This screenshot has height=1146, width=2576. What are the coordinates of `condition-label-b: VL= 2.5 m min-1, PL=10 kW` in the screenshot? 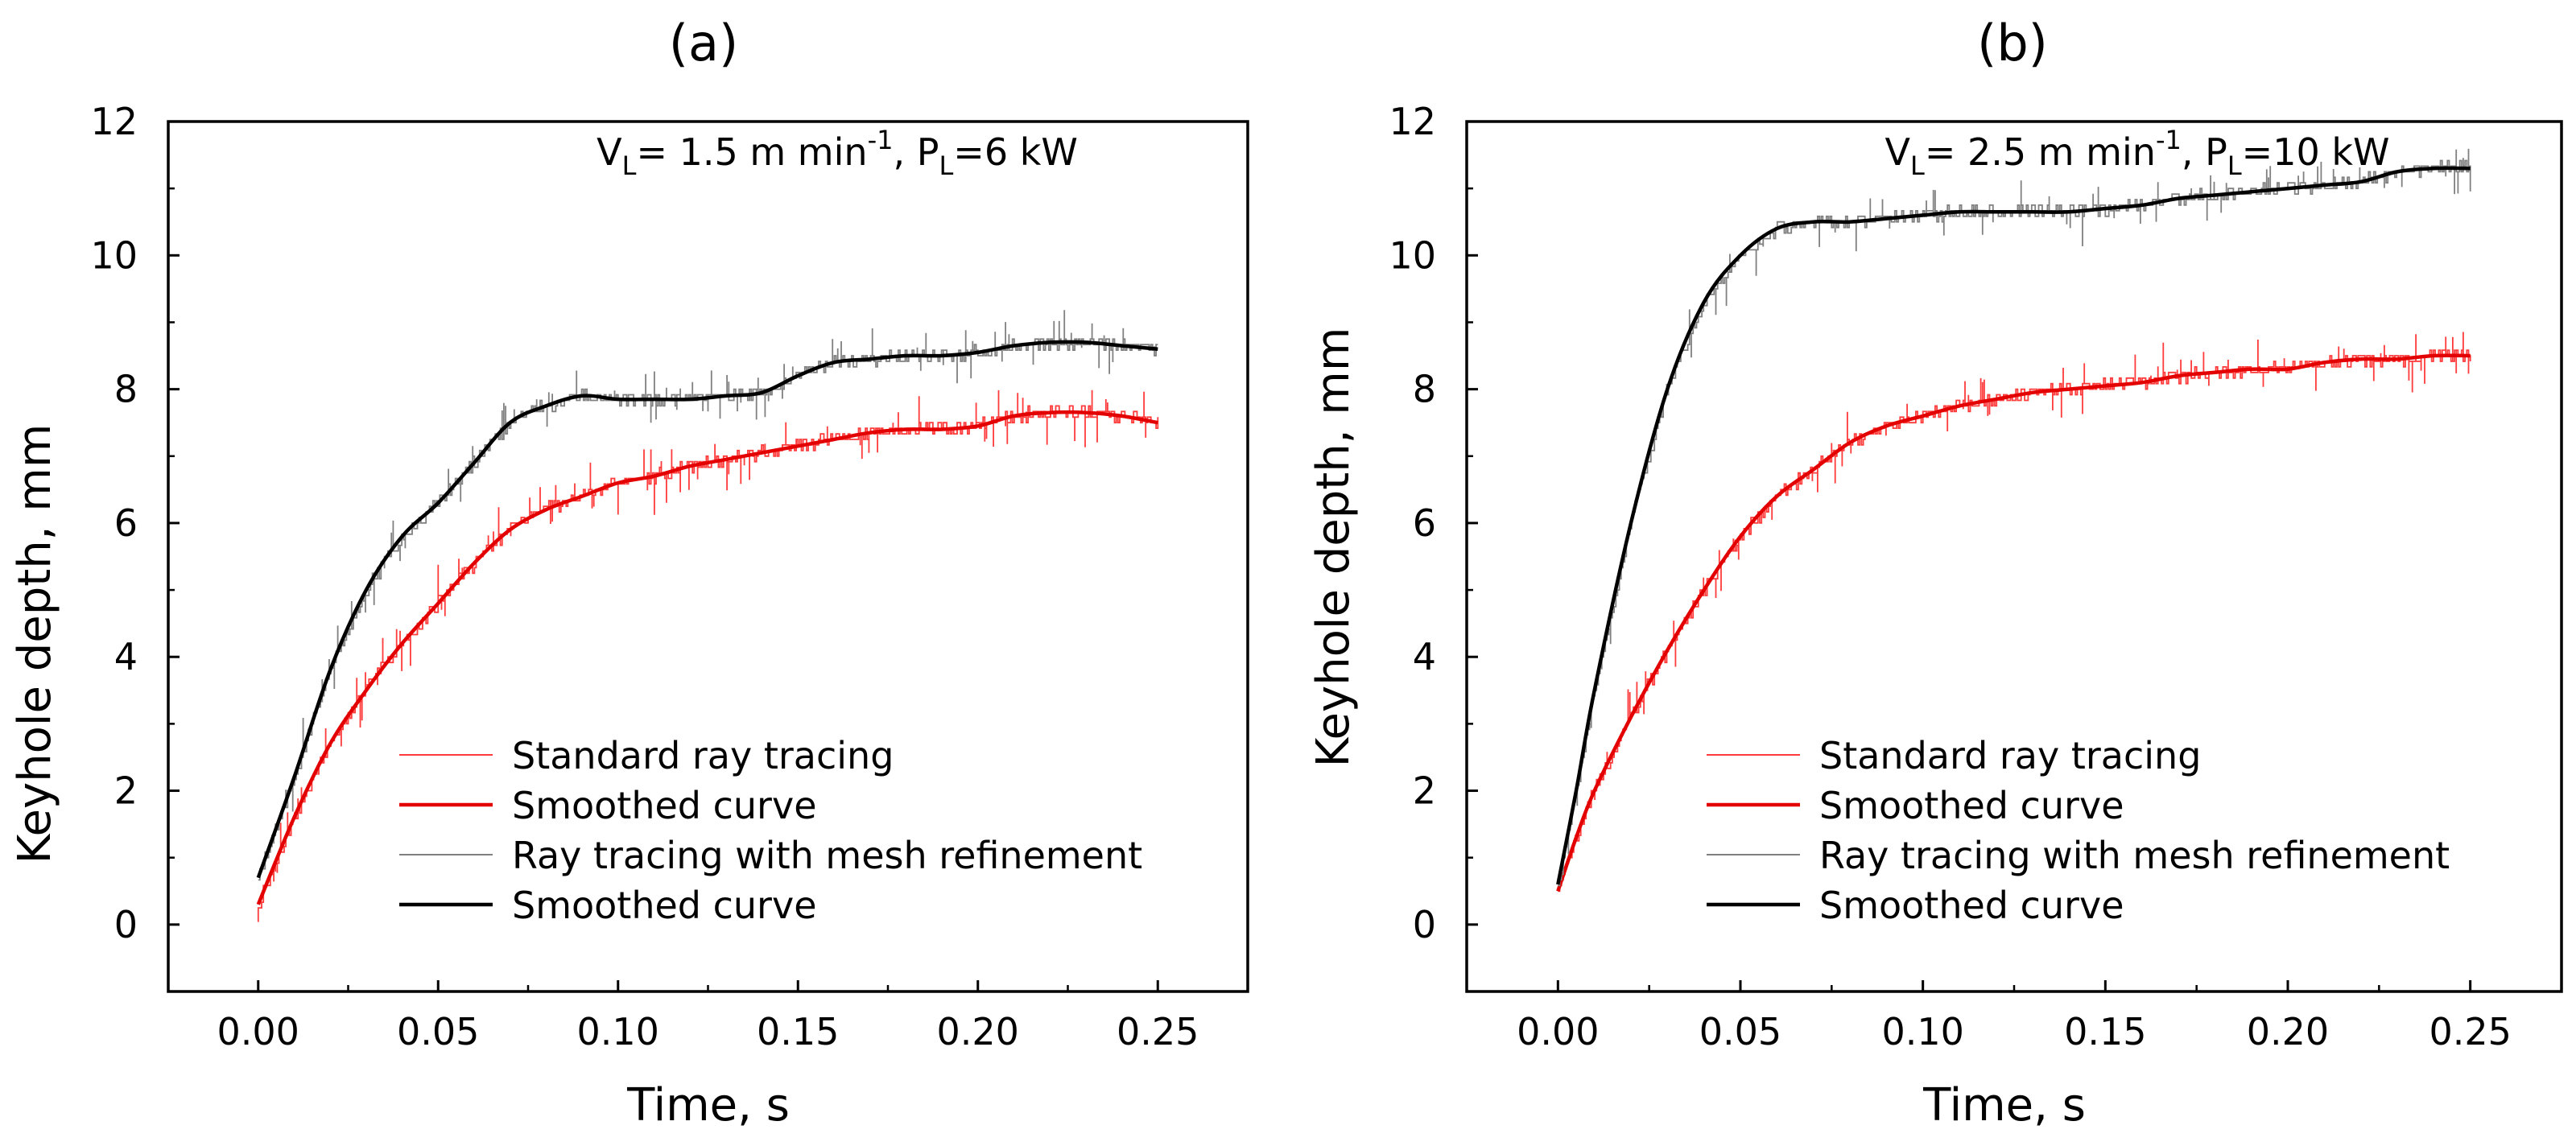 It's located at (2137, 153).